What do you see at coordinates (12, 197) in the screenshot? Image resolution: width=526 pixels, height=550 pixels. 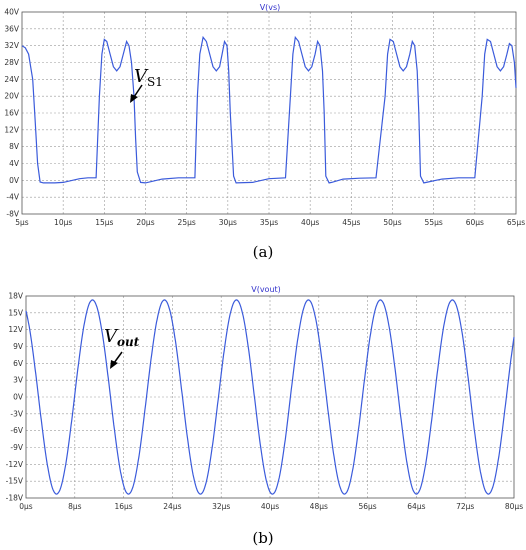 I see `chart-a-y-tick-label: -4V` at bounding box center [12, 197].